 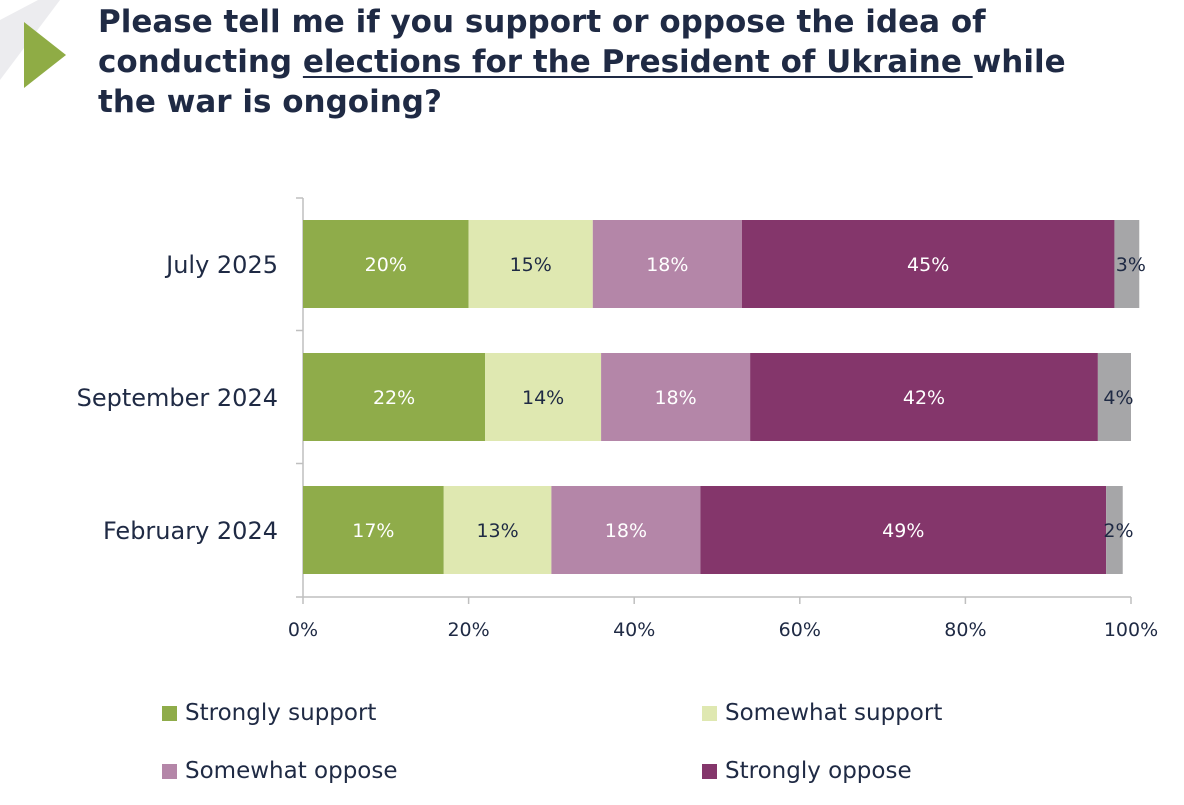 I want to click on x-tick-label: 40%, so click(x=634, y=630).